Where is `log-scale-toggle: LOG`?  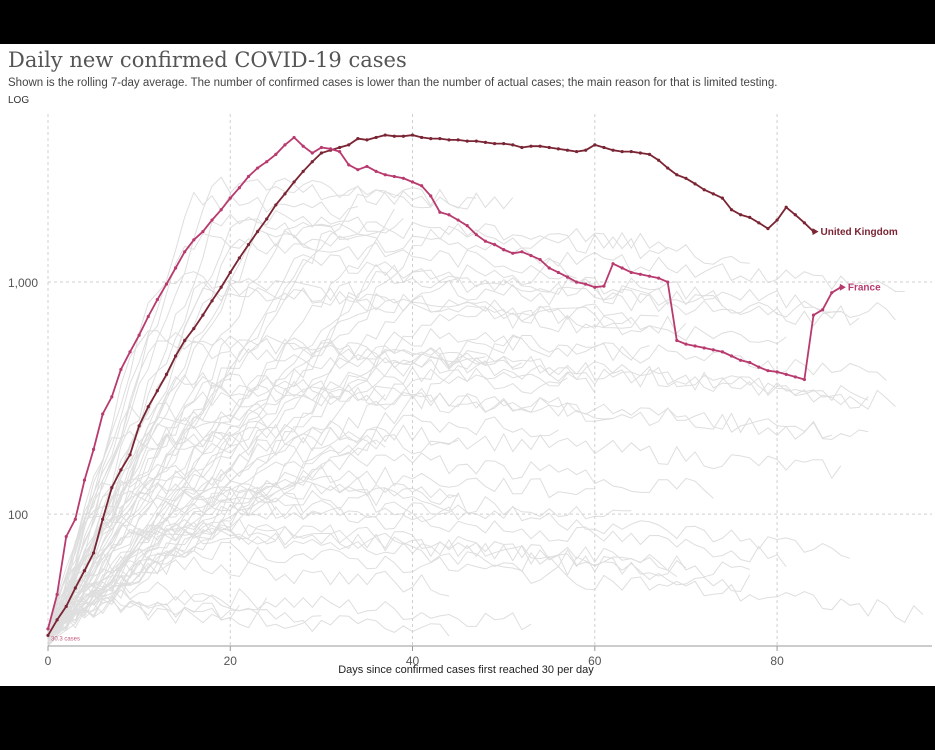 log-scale-toggle: LOG is located at coordinates (19, 100).